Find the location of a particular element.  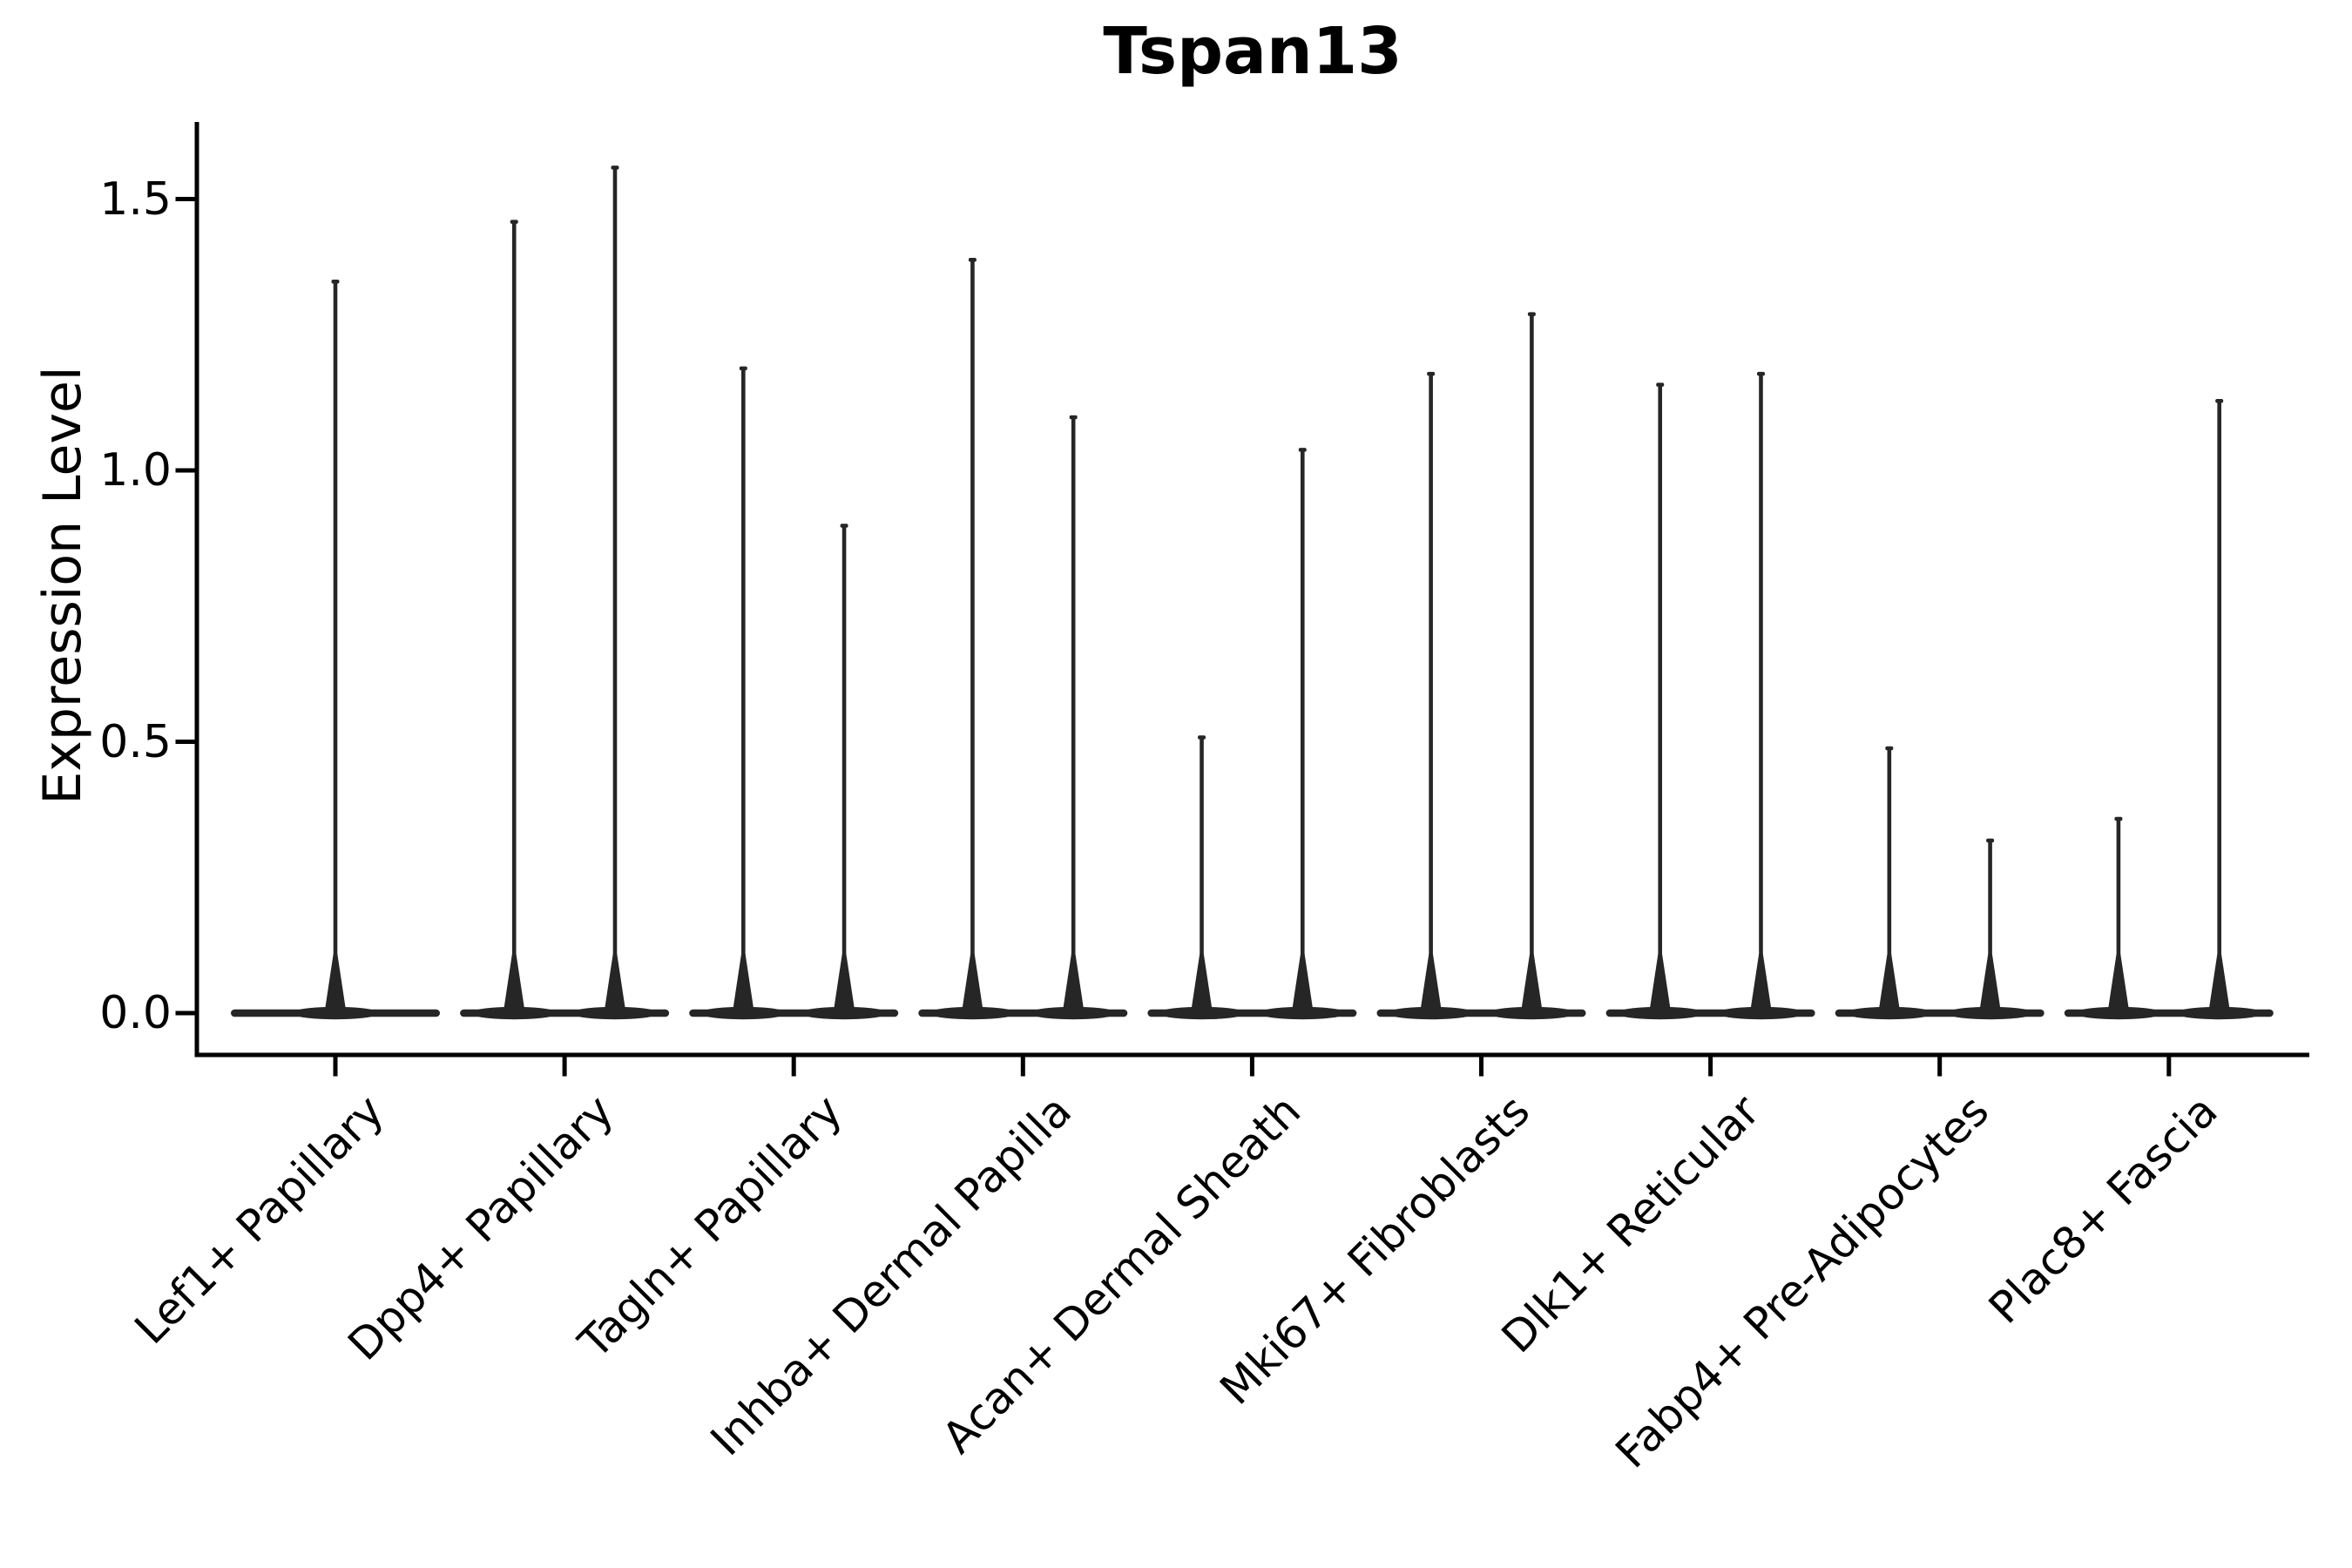

y-axis-spine is located at coordinates (196, 590).